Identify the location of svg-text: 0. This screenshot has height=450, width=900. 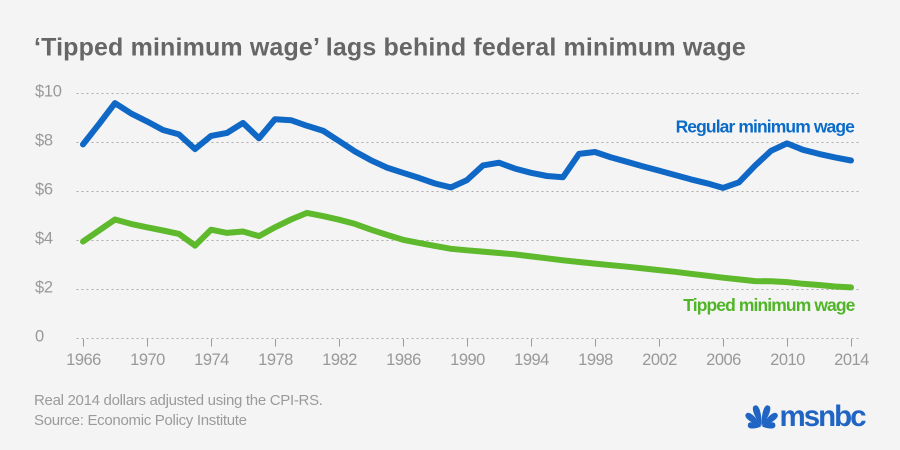
(39, 337).